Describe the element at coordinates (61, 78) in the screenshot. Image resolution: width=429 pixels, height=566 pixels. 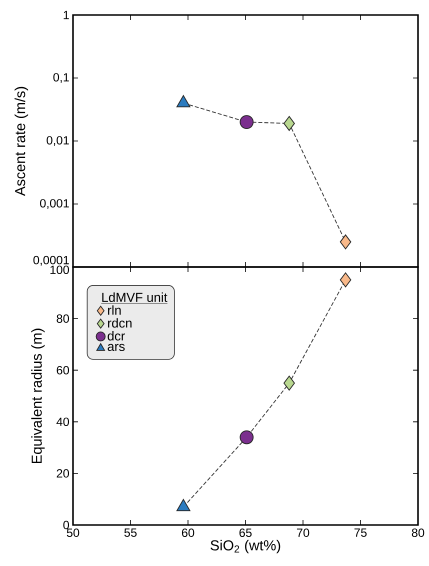
I see `y-tick-label: 0,1` at that location.